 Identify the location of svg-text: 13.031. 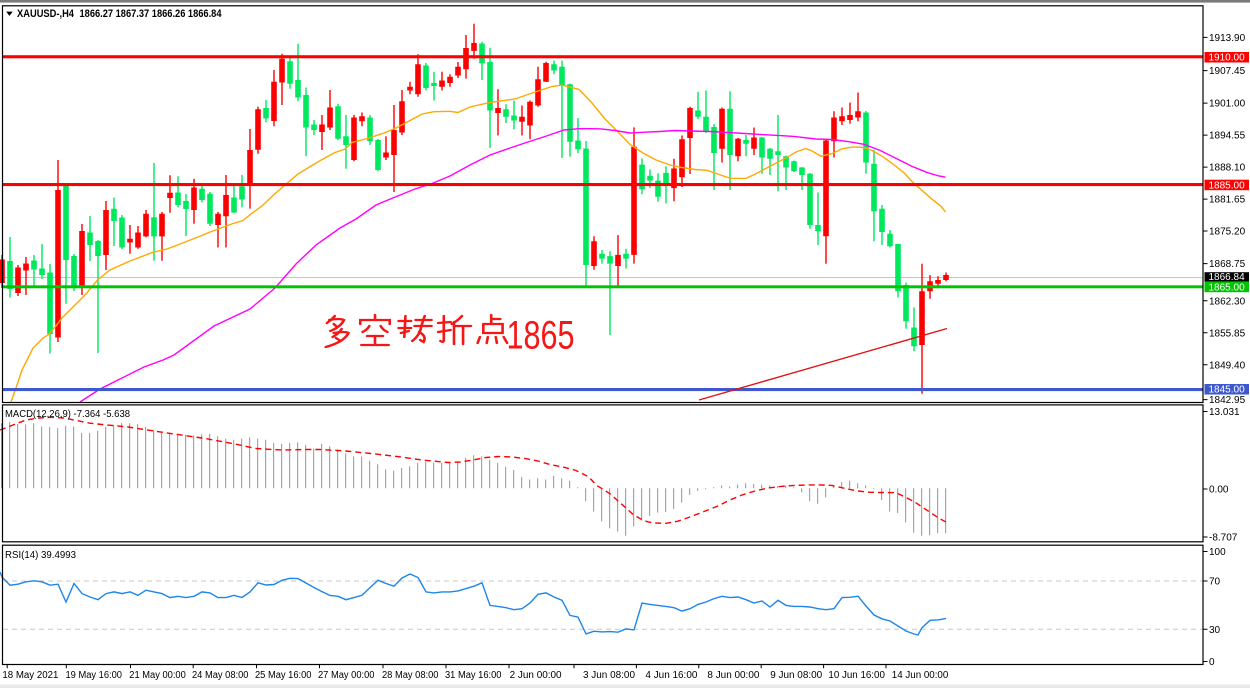
(1224, 412).